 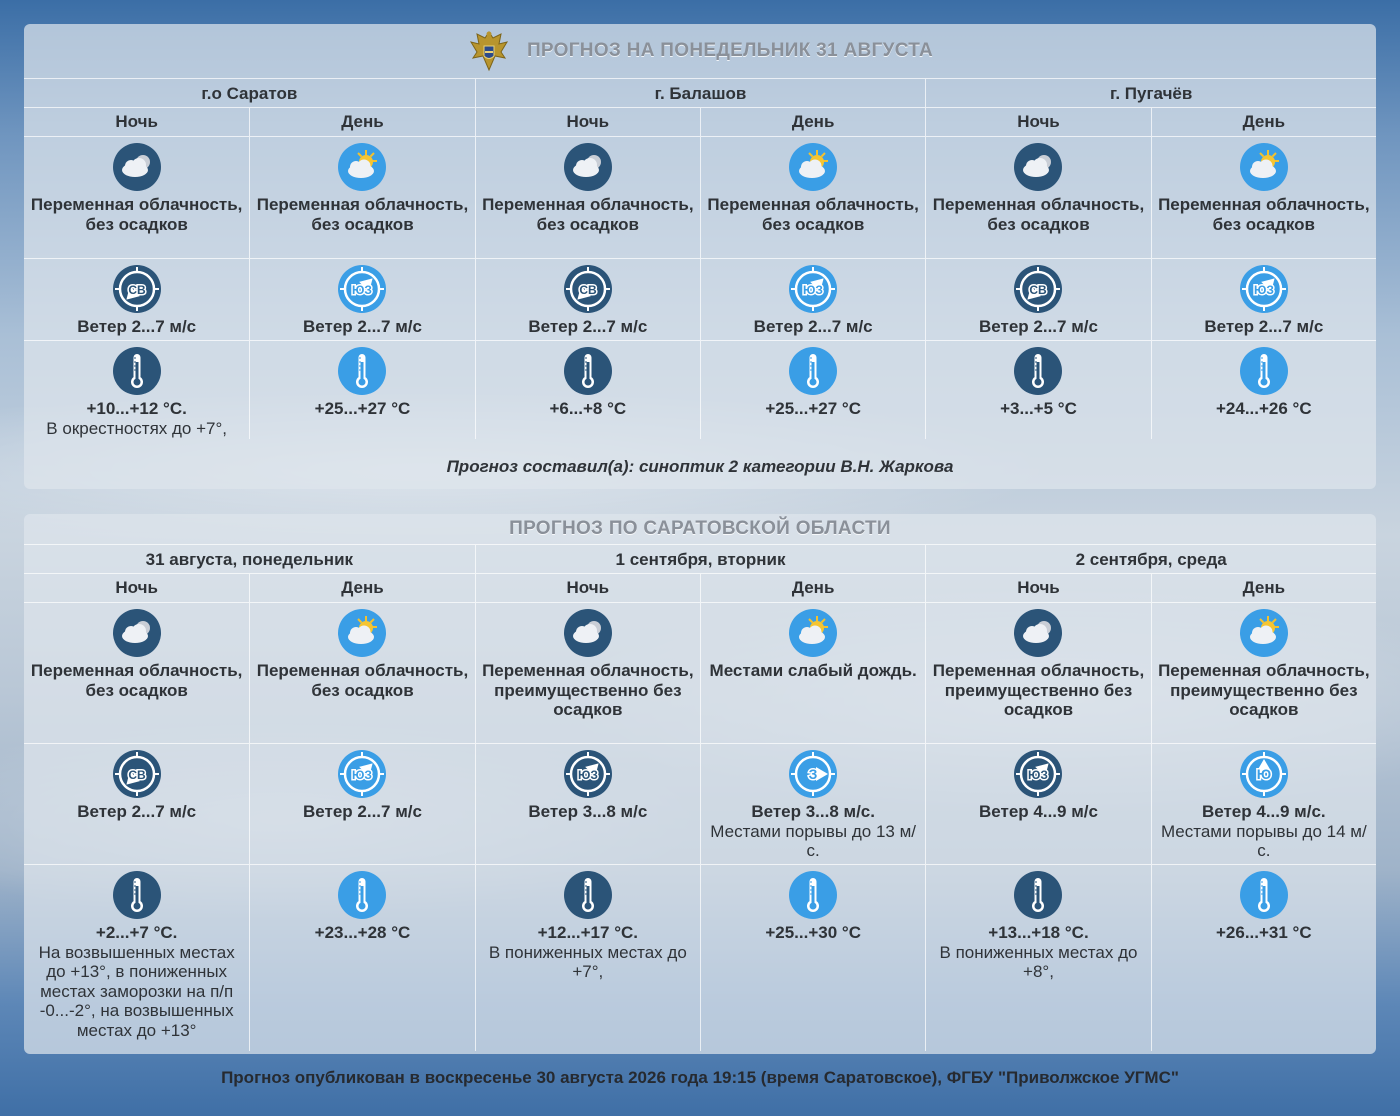 I want to click on column-group-header: г. Пугачёв, so click(x=1150, y=92).